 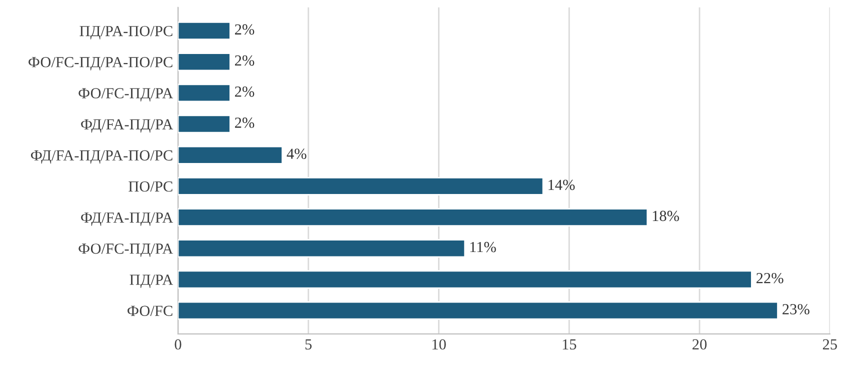 I want to click on y-tick-label: ПО/PC, so click(x=150, y=186).